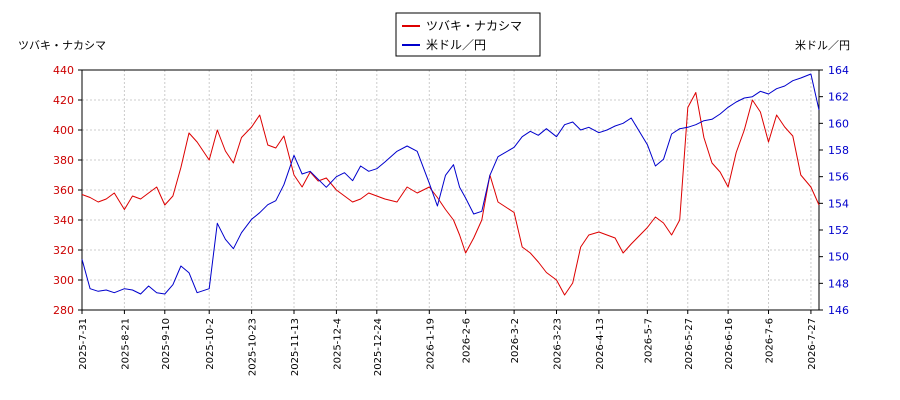 This screenshot has height=400, width=900. What do you see at coordinates (63, 310) in the screenshot?
I see `left-tick-label: 280` at bounding box center [63, 310].